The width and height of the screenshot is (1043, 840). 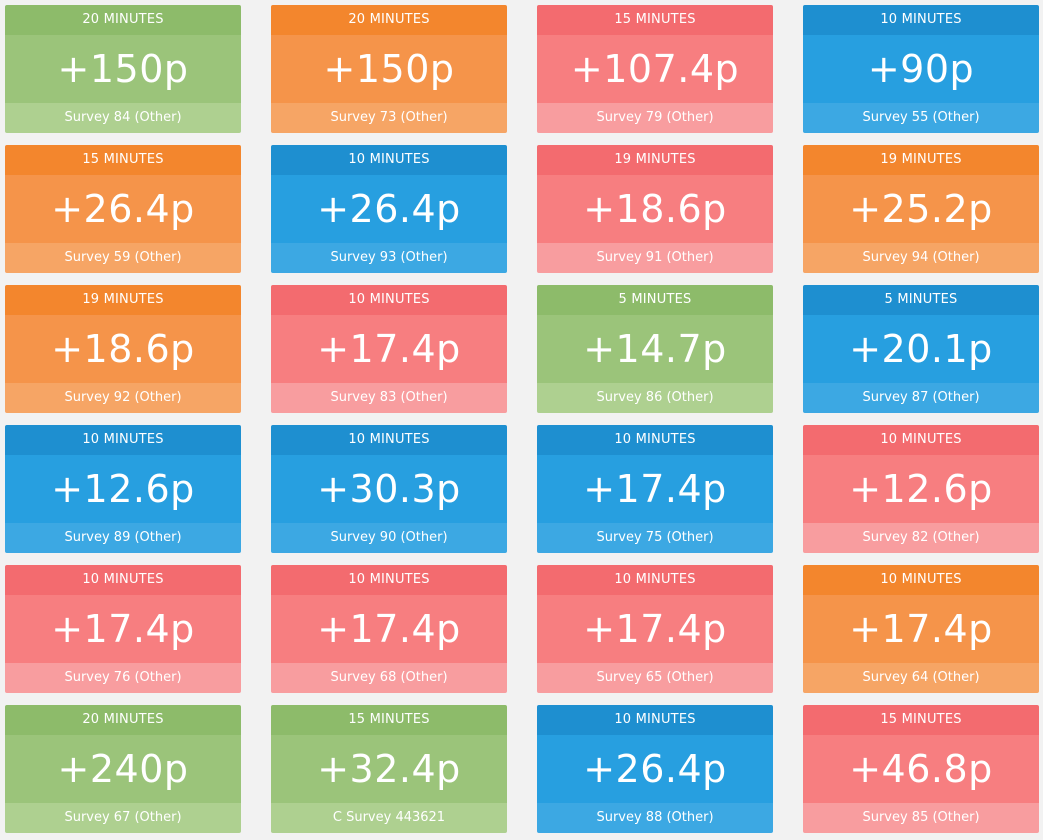 I want to click on survey-reward: +107.4p, so click(x=655, y=69).